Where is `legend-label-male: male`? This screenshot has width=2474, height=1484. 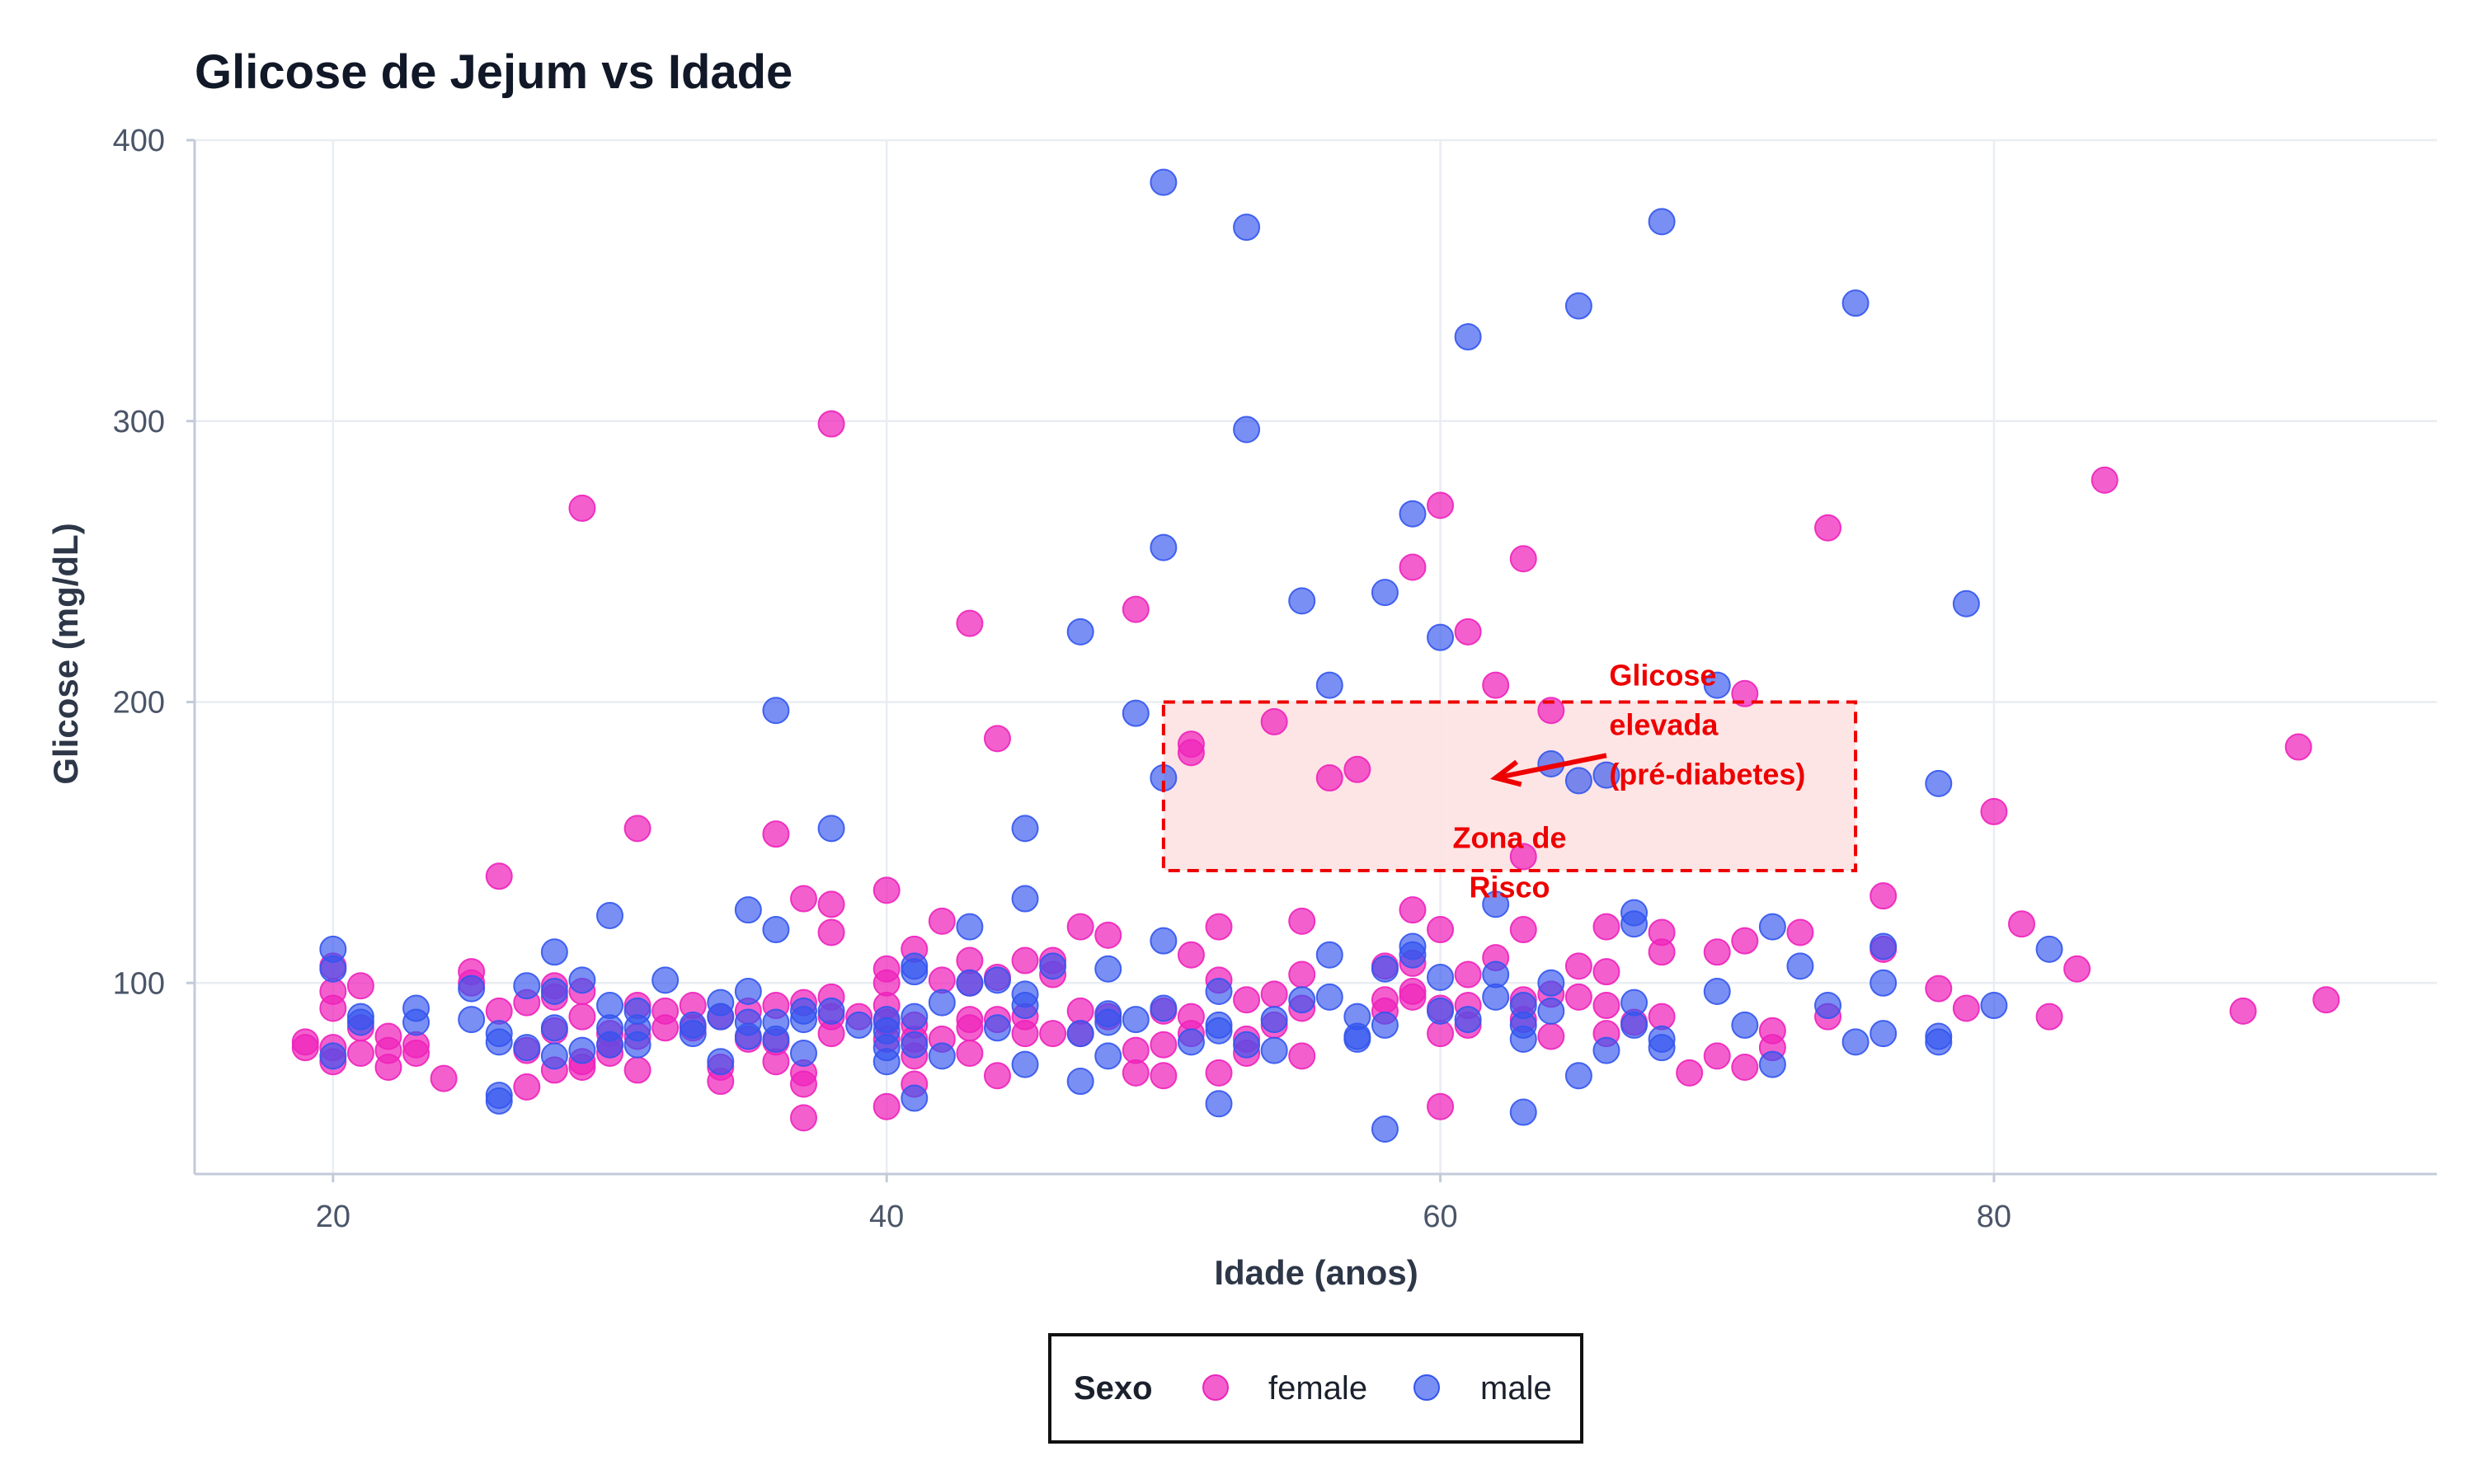
legend-label-male: male is located at coordinates (1516, 1388).